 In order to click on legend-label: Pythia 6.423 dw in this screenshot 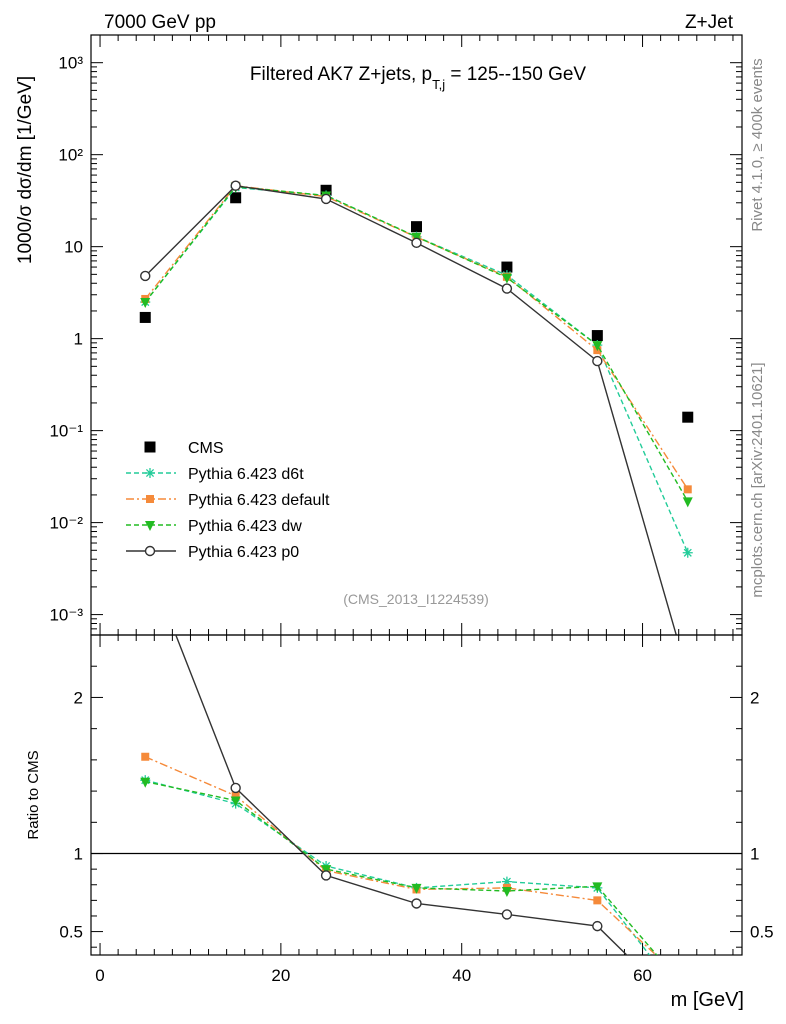, I will do `click(245, 526)`.